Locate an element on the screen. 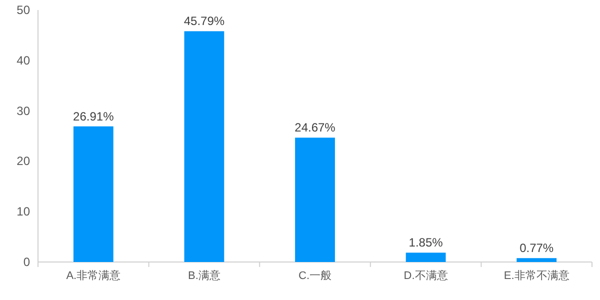 The width and height of the screenshot is (600, 300). x-tick-label: C.一般 is located at coordinates (315, 276).